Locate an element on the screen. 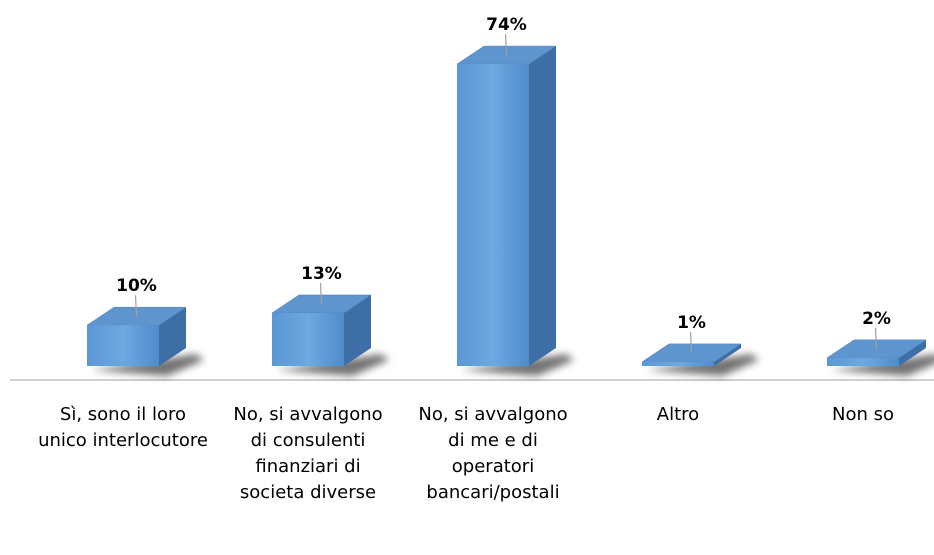  category-label: Sì, sono il loro unico interlocutore is located at coordinates (123, 427).